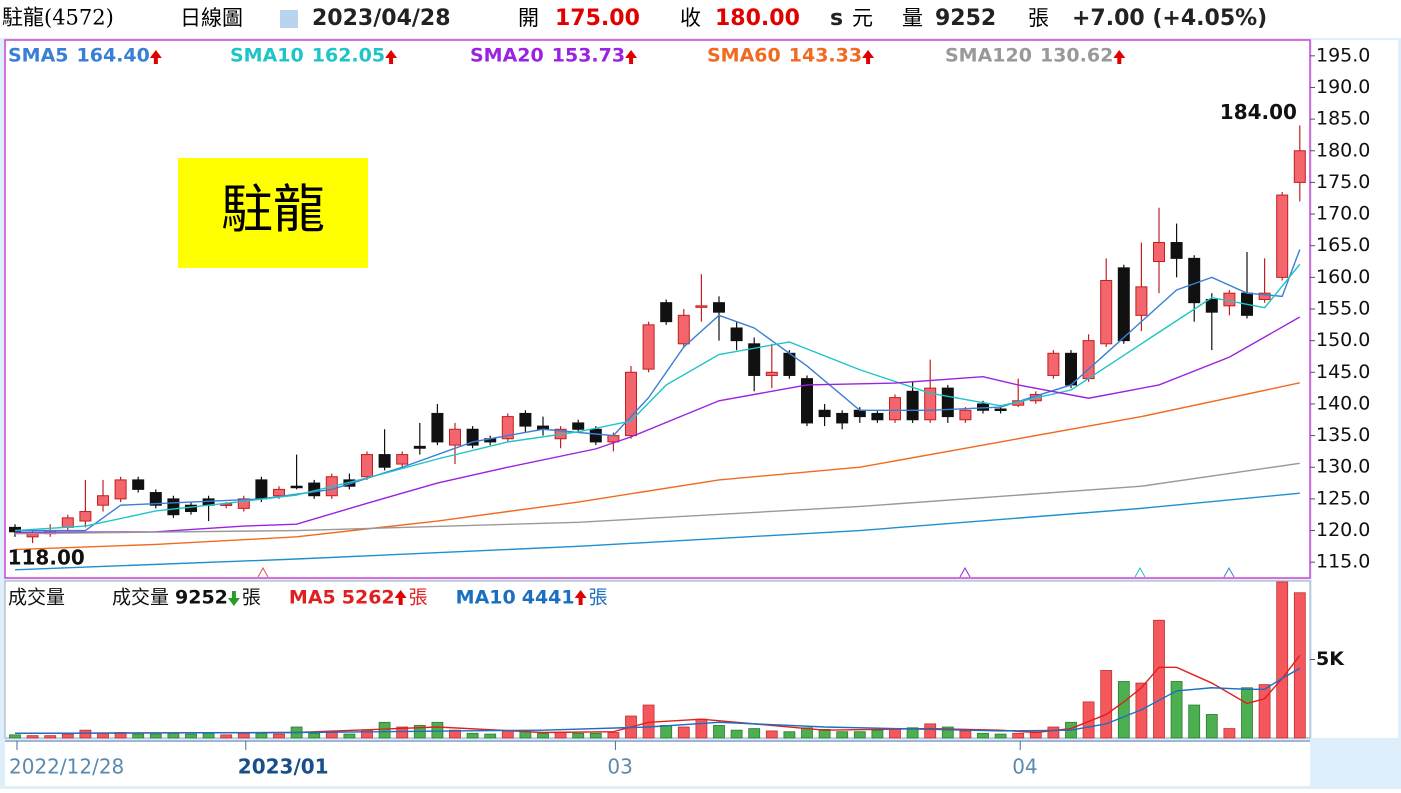  What do you see at coordinates (263, 572) in the screenshot?
I see `marker` at bounding box center [263, 572].